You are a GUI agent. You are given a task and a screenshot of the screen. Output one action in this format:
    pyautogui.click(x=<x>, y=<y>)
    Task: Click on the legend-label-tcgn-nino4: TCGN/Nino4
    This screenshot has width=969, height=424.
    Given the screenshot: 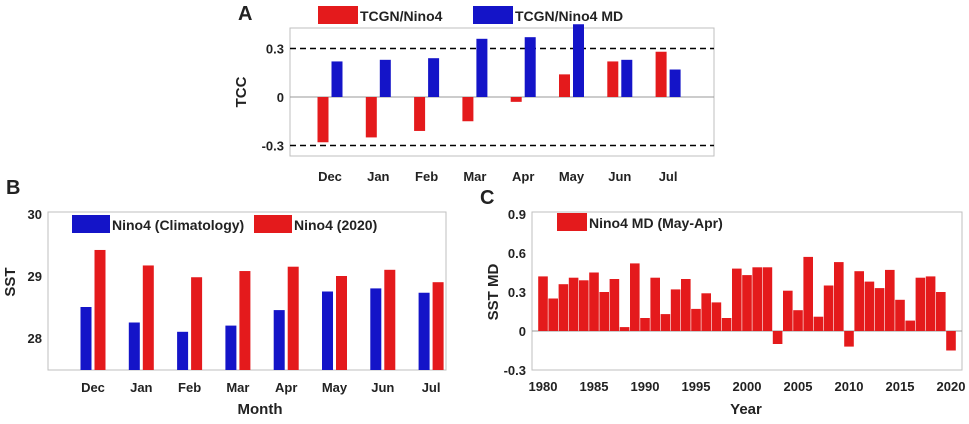 What is the action you would take?
    pyautogui.click(x=401, y=16)
    